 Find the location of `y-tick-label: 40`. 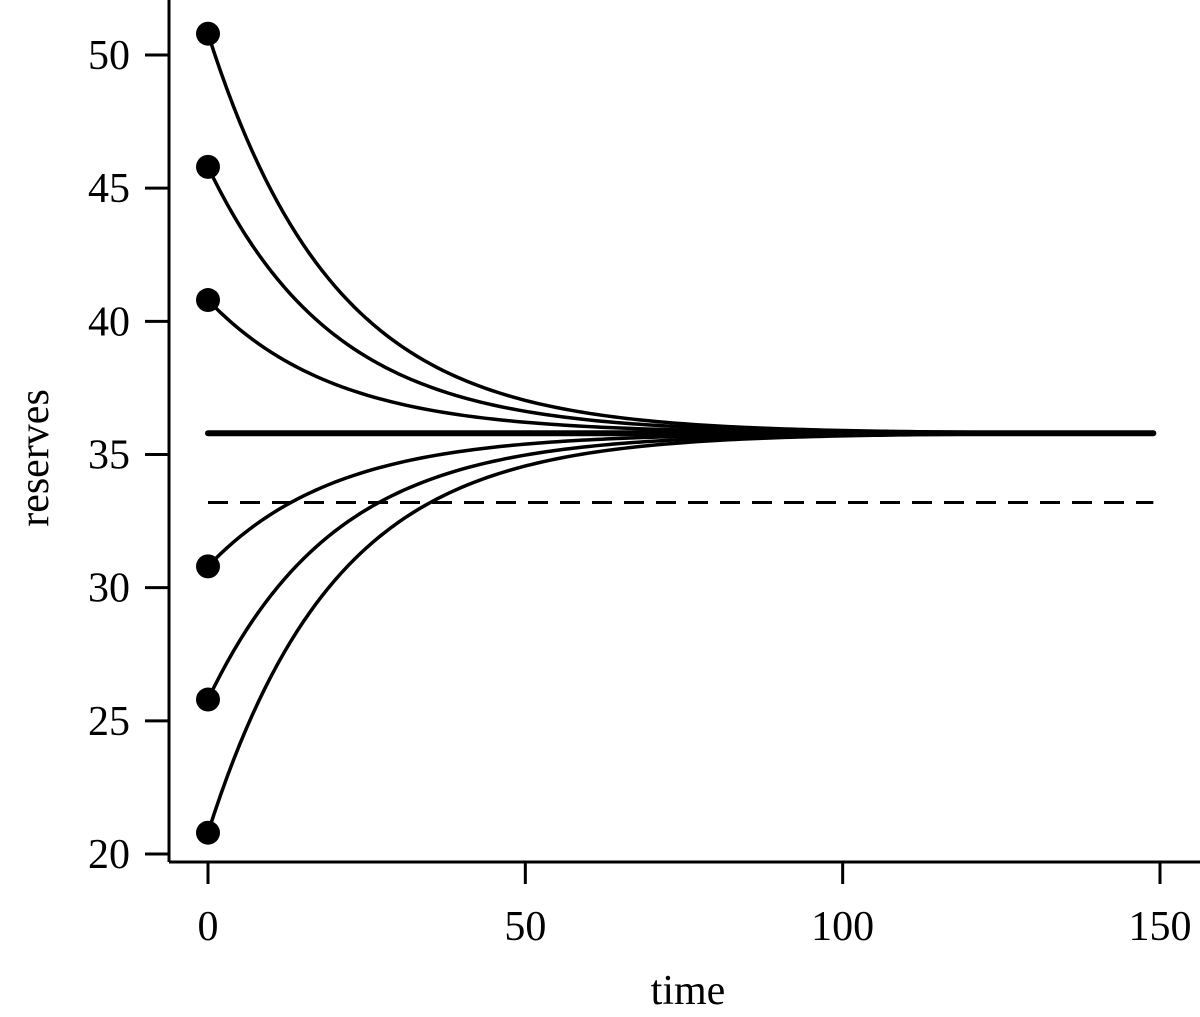

y-tick-label: 40 is located at coordinates (109, 322).